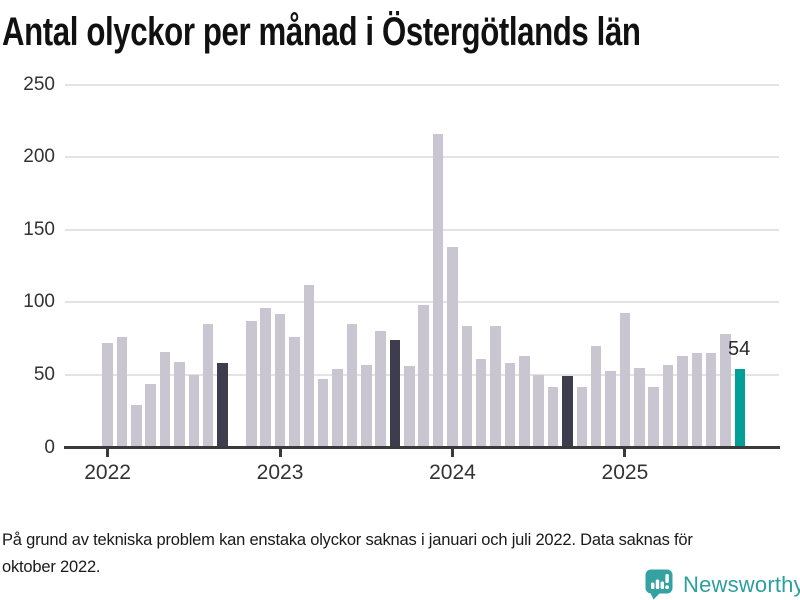 The image size is (800, 600). I want to click on x-axis-label-2025: 2025, so click(625, 472).